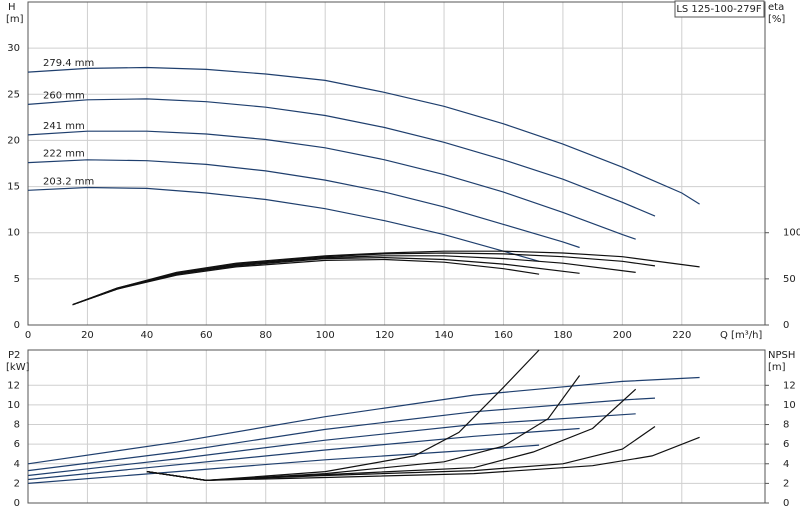 This screenshot has width=800, height=520. What do you see at coordinates (68, 181) in the screenshot?
I see `curve-label: 203.2 mm` at bounding box center [68, 181].